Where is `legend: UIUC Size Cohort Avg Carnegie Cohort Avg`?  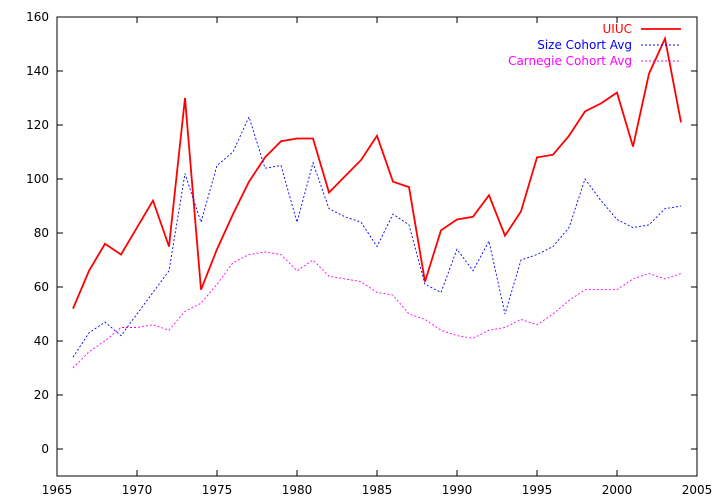 legend: UIUC Size Cohort Avg Carnegie Cohort Avg is located at coordinates (594, 45).